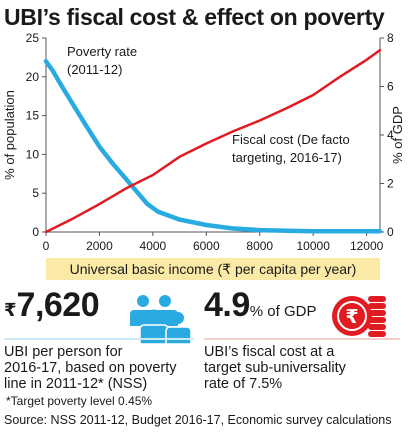 The width and height of the screenshot is (410, 433). What do you see at coordinates (390, 38) in the screenshot?
I see `y-right-tick-label: 8` at bounding box center [390, 38].